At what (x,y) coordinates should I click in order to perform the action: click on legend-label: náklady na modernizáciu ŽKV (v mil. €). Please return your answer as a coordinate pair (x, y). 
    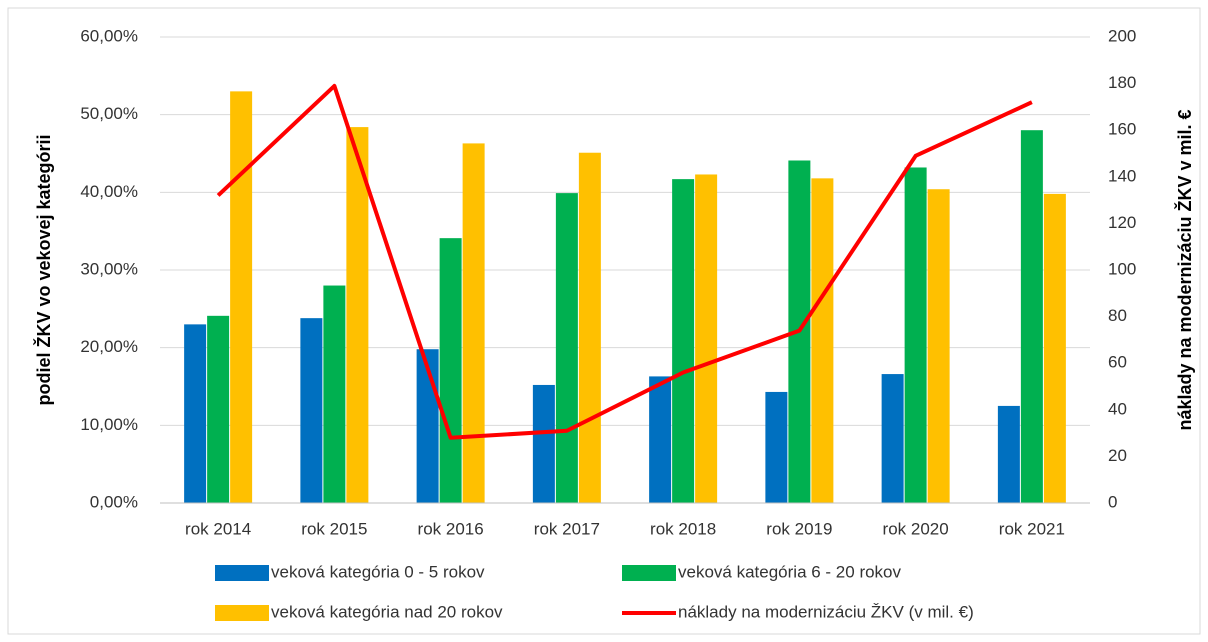
    Looking at the image, I should click on (826, 611).